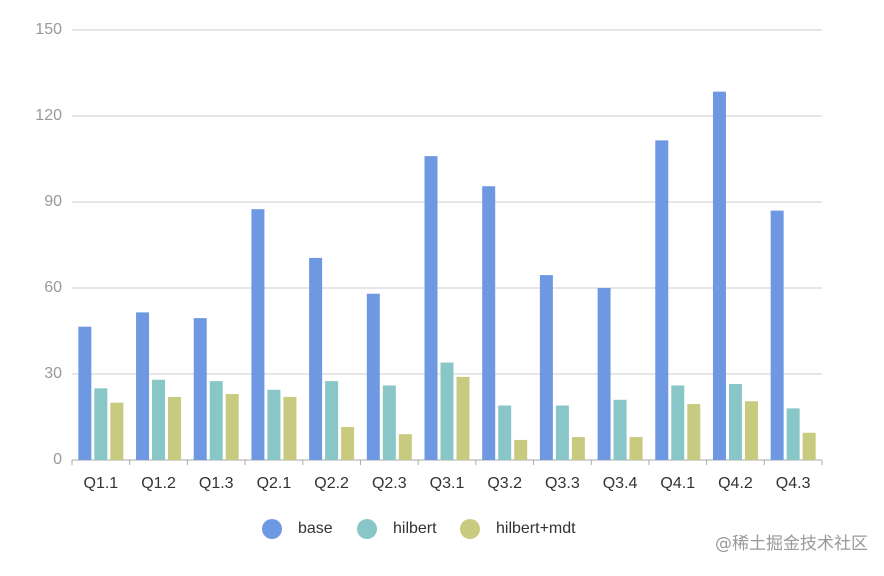 This screenshot has width=884, height=576. What do you see at coordinates (504, 483) in the screenshot?
I see `x-tick-label: Q3.2` at bounding box center [504, 483].